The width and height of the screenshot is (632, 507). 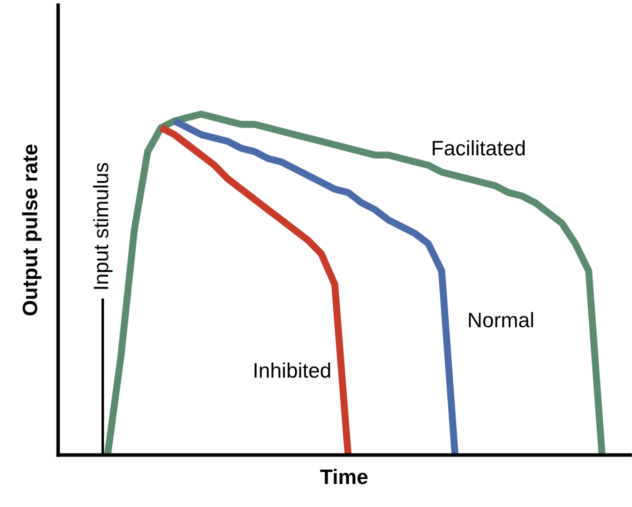 I want to click on series-label: Inhibited, so click(x=292, y=370).